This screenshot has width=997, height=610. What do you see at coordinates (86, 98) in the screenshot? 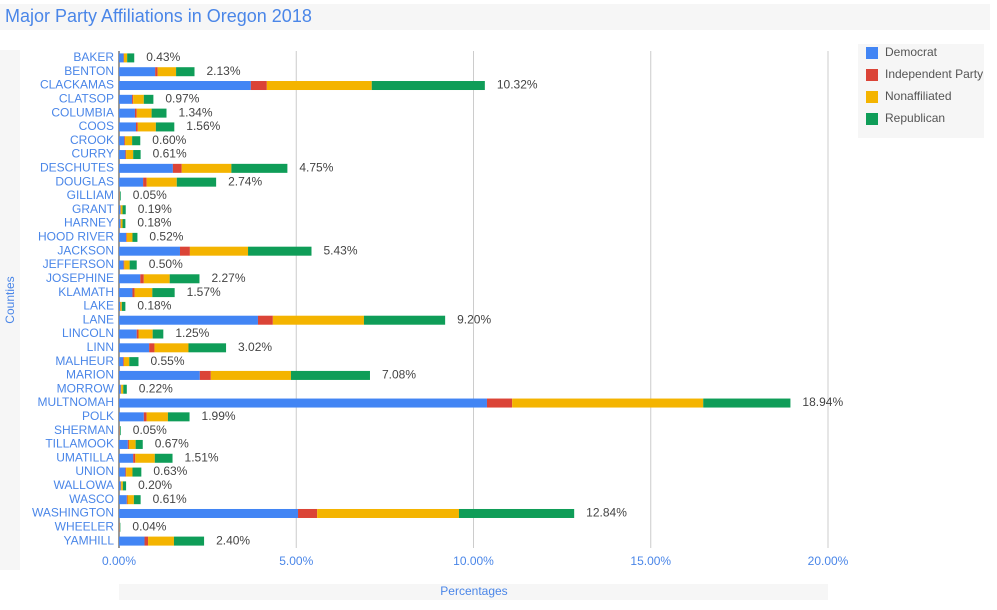
I see `y-tick-label: CLATSOP` at bounding box center [86, 98].